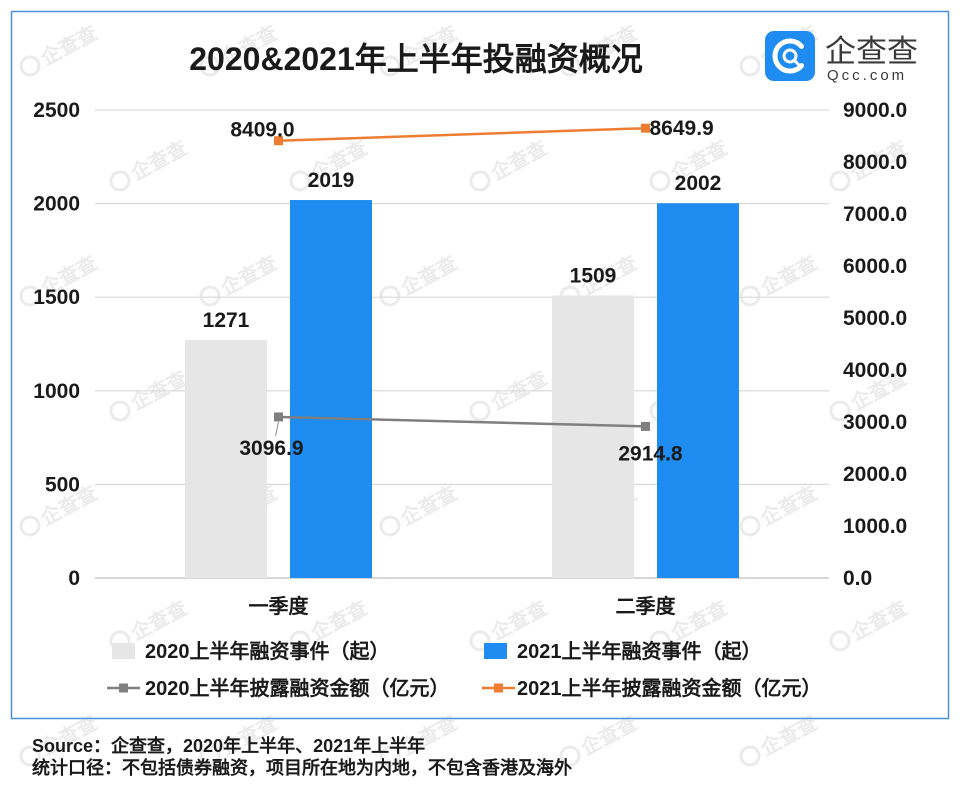 Image resolution: width=960 pixels, height=793 pixels. Describe the element at coordinates (279, 606) in the screenshot. I see `x-category-label: 一季度` at that location.